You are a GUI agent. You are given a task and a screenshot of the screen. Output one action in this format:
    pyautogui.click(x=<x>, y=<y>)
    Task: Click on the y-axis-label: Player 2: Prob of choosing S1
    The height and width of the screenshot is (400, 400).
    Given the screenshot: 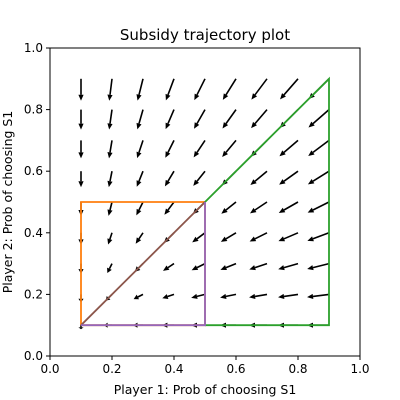 What is the action you would take?
    pyautogui.click(x=7, y=202)
    